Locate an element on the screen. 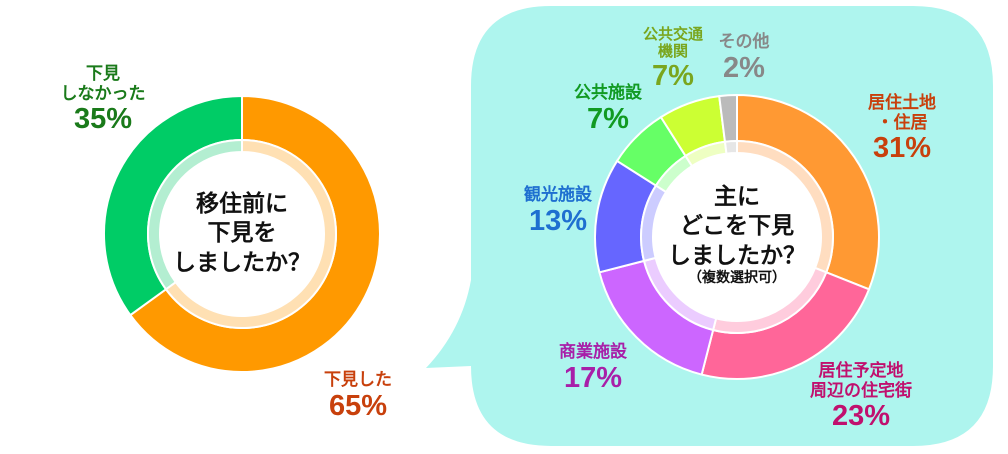  center-line: 移住前に is located at coordinates (242, 203).